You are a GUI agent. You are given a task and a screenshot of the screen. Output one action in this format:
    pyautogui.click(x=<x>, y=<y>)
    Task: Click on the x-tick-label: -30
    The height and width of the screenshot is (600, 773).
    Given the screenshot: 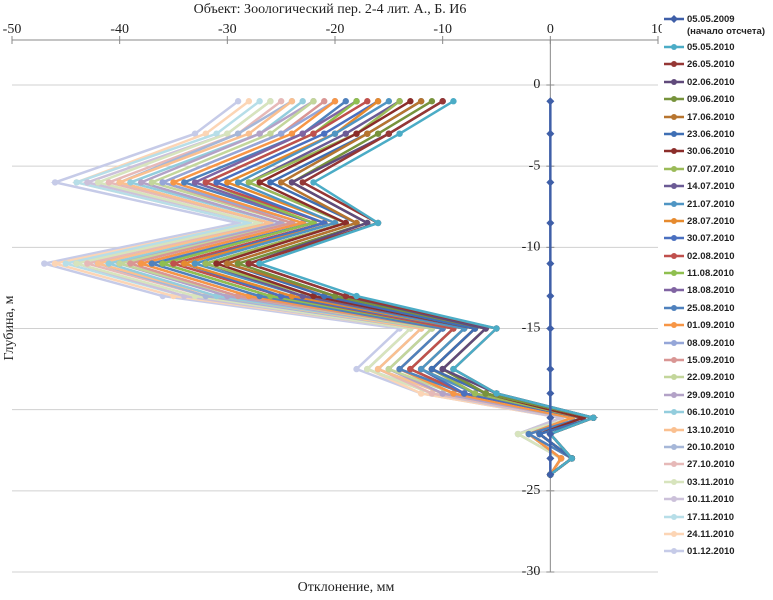 What is the action you would take?
    pyautogui.click(x=227, y=29)
    